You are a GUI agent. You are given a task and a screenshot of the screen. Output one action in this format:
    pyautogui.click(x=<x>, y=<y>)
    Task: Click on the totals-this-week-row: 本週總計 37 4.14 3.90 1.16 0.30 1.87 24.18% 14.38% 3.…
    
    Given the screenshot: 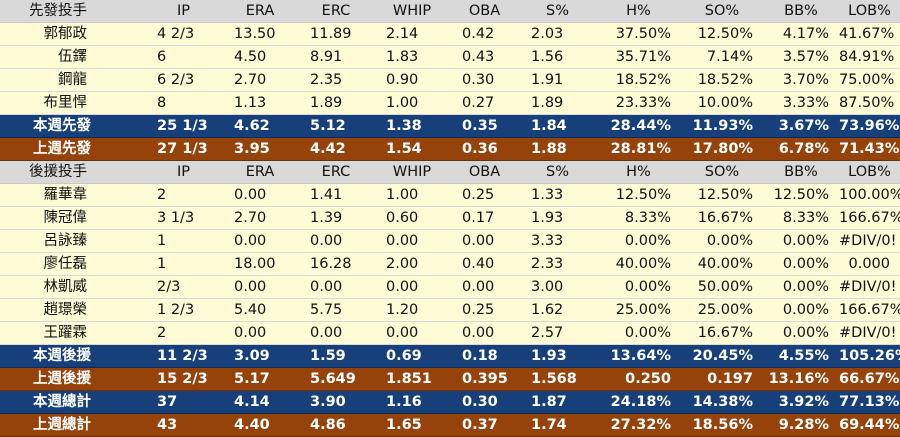 What is the action you would take?
    pyautogui.click(x=450, y=402)
    